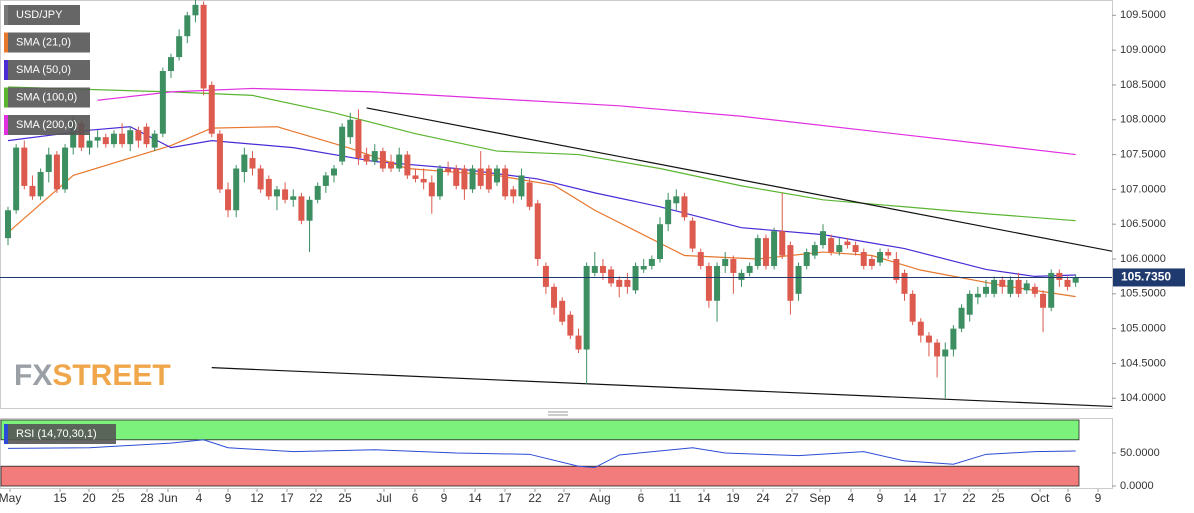 The height and width of the screenshot is (513, 1194). What do you see at coordinates (1143, 329) in the screenshot?
I see `y-tick-label: 105.0000` at bounding box center [1143, 329].